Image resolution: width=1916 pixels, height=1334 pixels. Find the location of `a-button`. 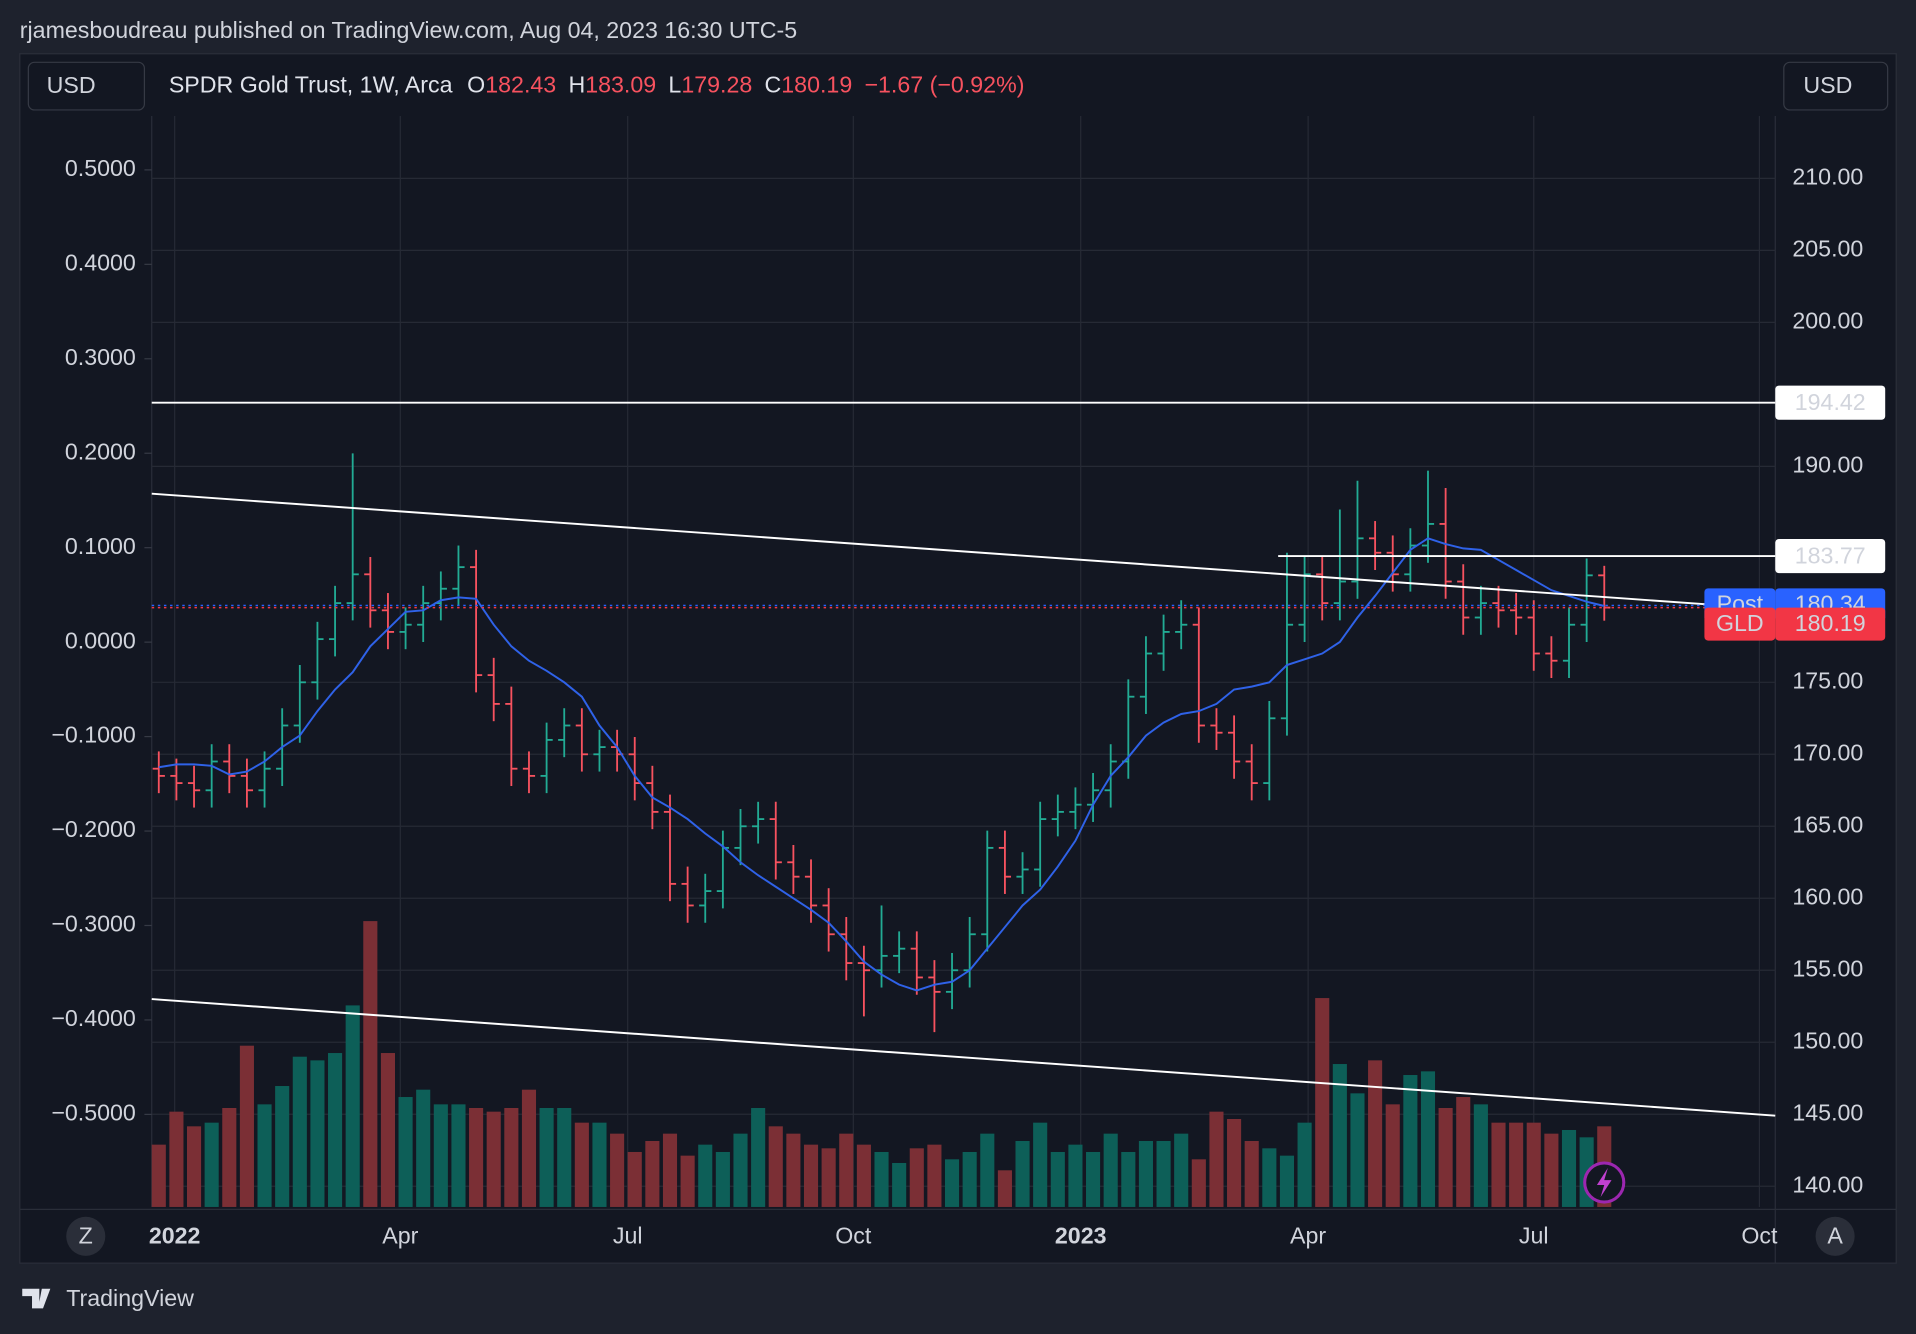

a-button is located at coordinates (1835, 1236).